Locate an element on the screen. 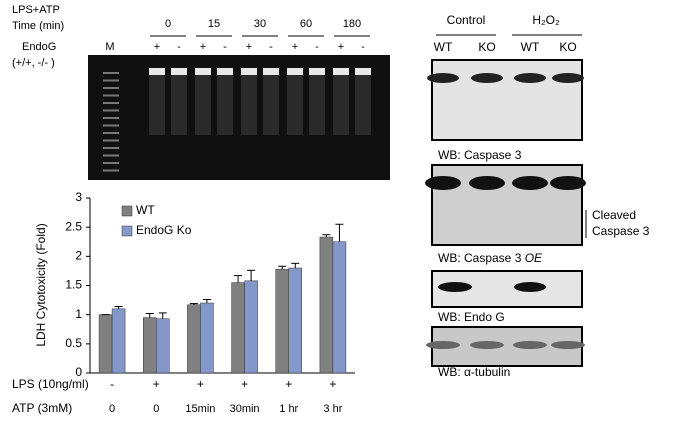  y-tick-label: 1.5 is located at coordinates (73, 285).